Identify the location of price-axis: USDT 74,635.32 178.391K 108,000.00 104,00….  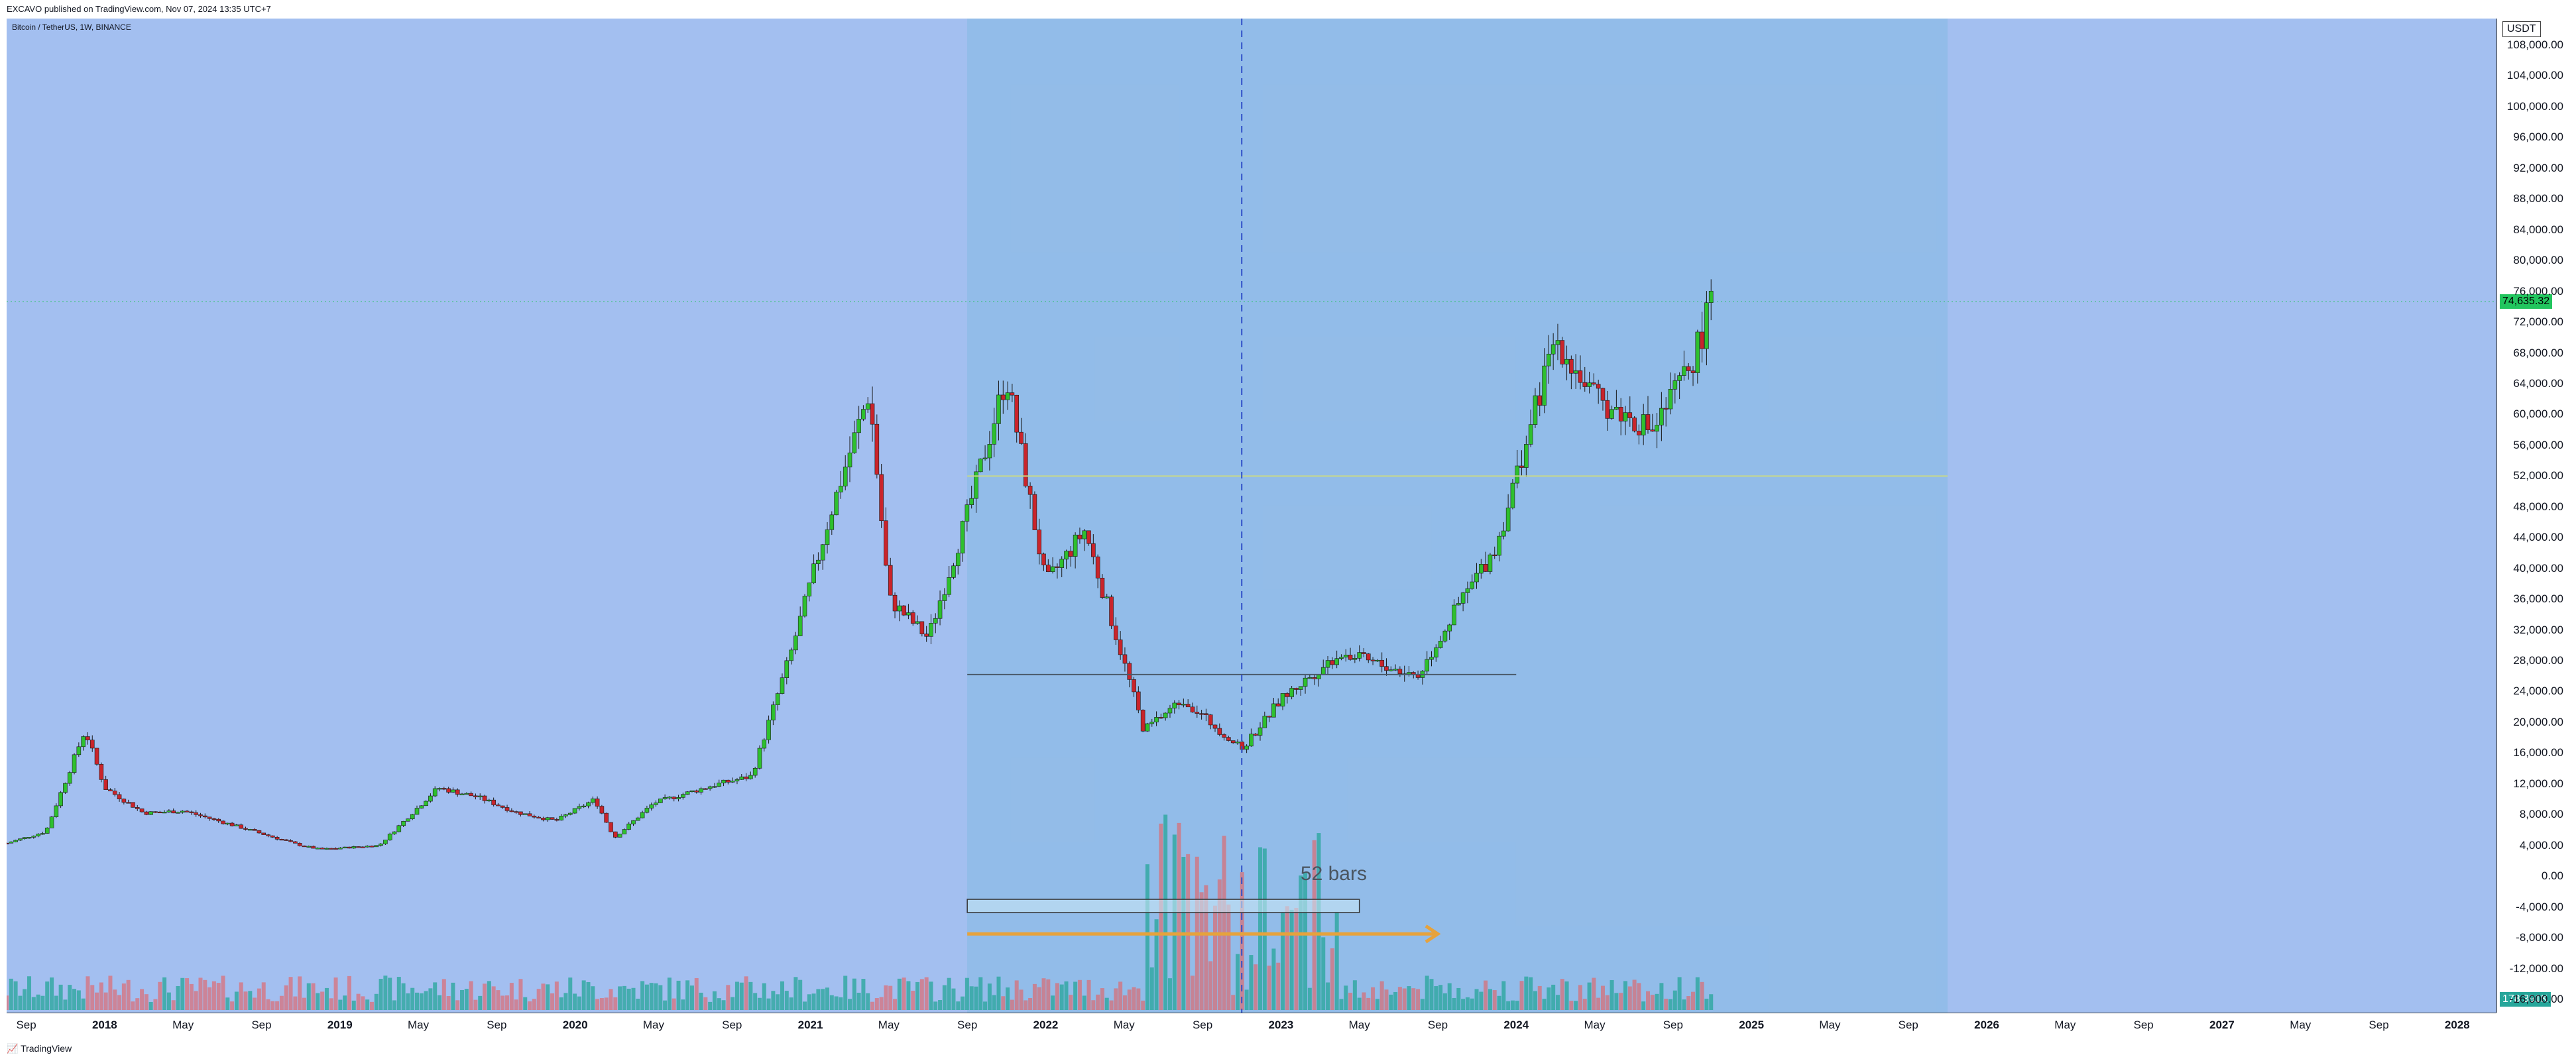
(2536, 516).